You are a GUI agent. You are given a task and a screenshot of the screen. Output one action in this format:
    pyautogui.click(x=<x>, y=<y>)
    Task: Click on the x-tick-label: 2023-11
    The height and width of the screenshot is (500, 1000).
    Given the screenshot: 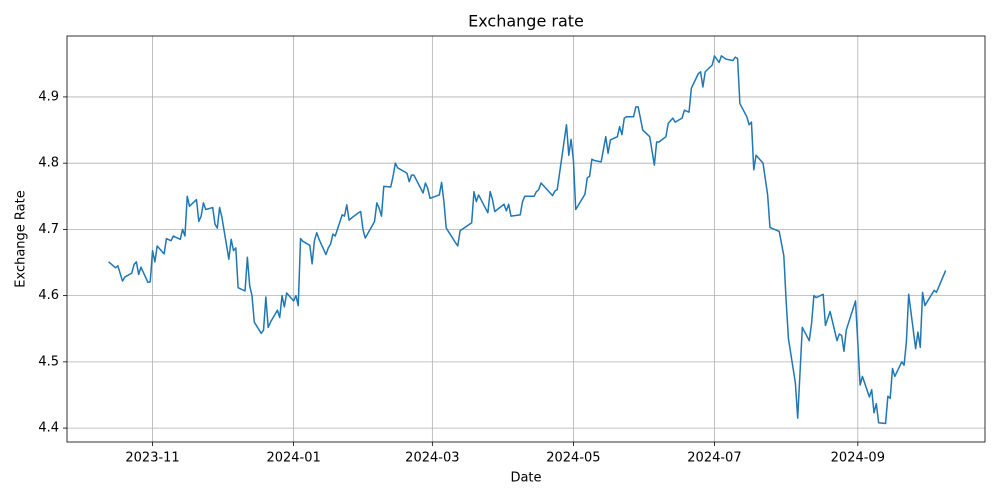 What is the action you would take?
    pyautogui.click(x=152, y=458)
    